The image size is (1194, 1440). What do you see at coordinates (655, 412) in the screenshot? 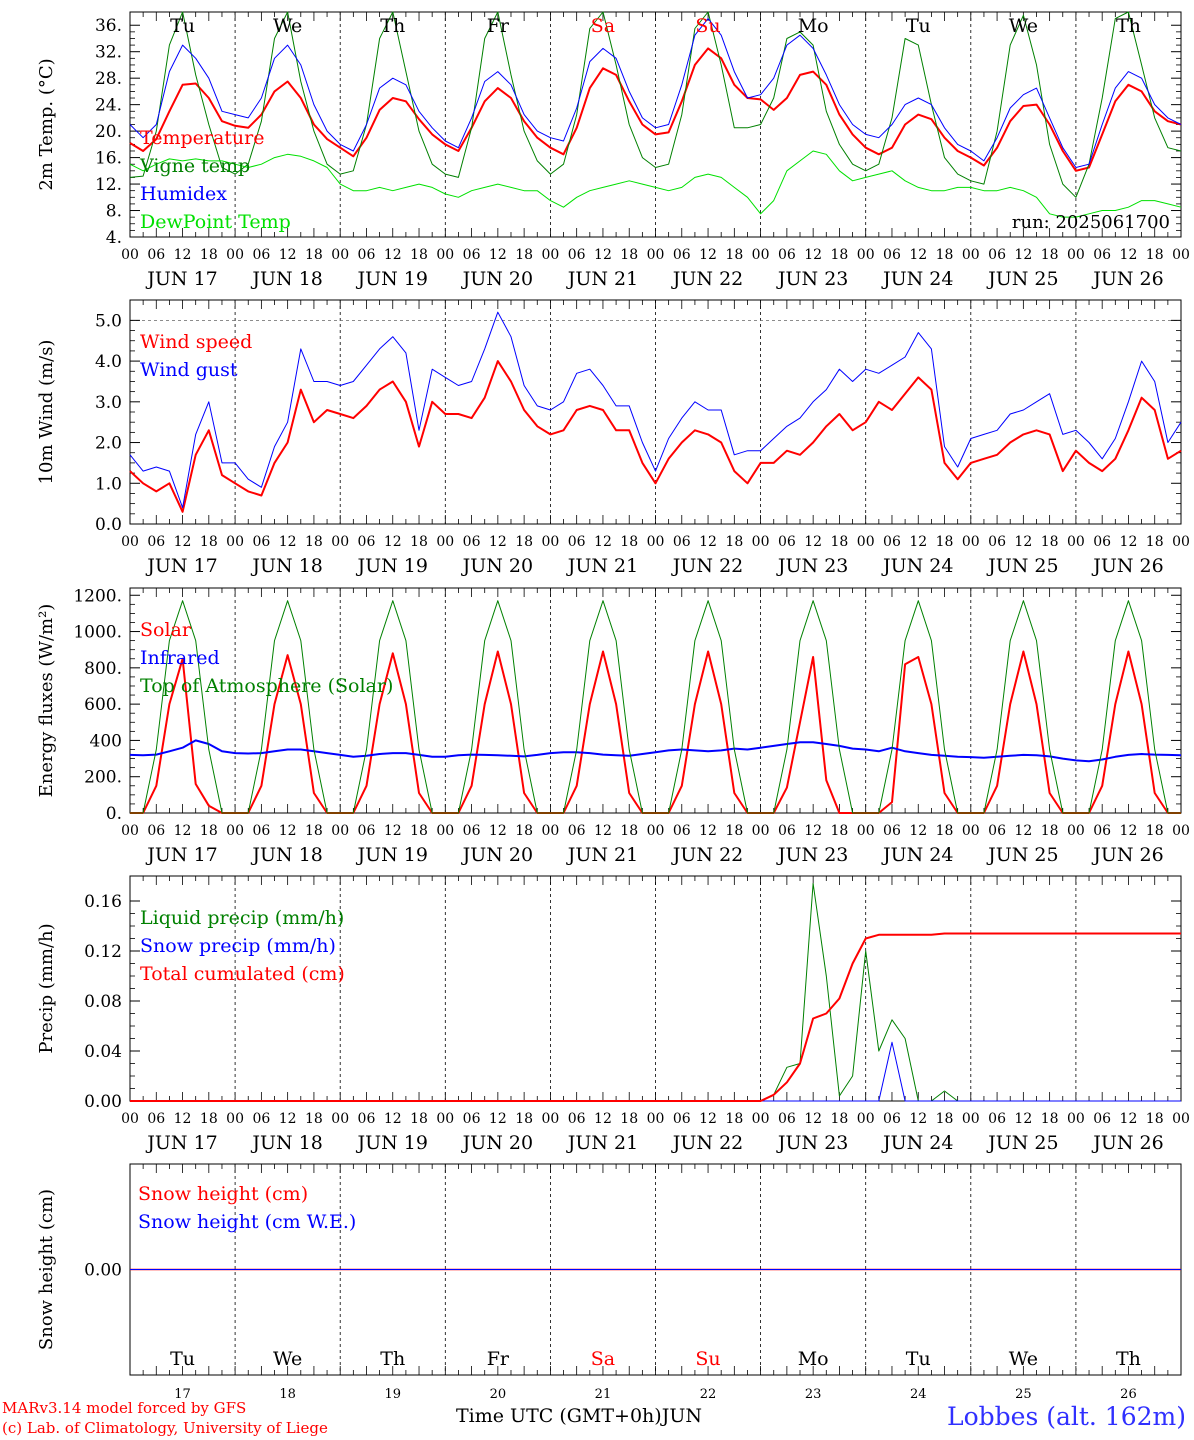
I see `wind-frame` at bounding box center [655, 412].